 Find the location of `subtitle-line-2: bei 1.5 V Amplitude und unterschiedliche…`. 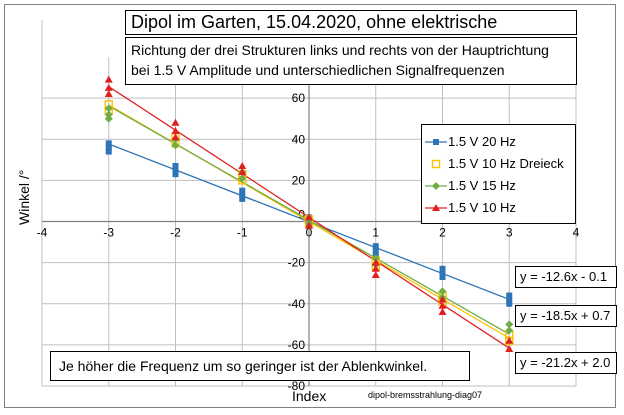

subtitle-line-2: bei 1.5 V Amplitude und unterschiedliche… is located at coordinates (318, 70).